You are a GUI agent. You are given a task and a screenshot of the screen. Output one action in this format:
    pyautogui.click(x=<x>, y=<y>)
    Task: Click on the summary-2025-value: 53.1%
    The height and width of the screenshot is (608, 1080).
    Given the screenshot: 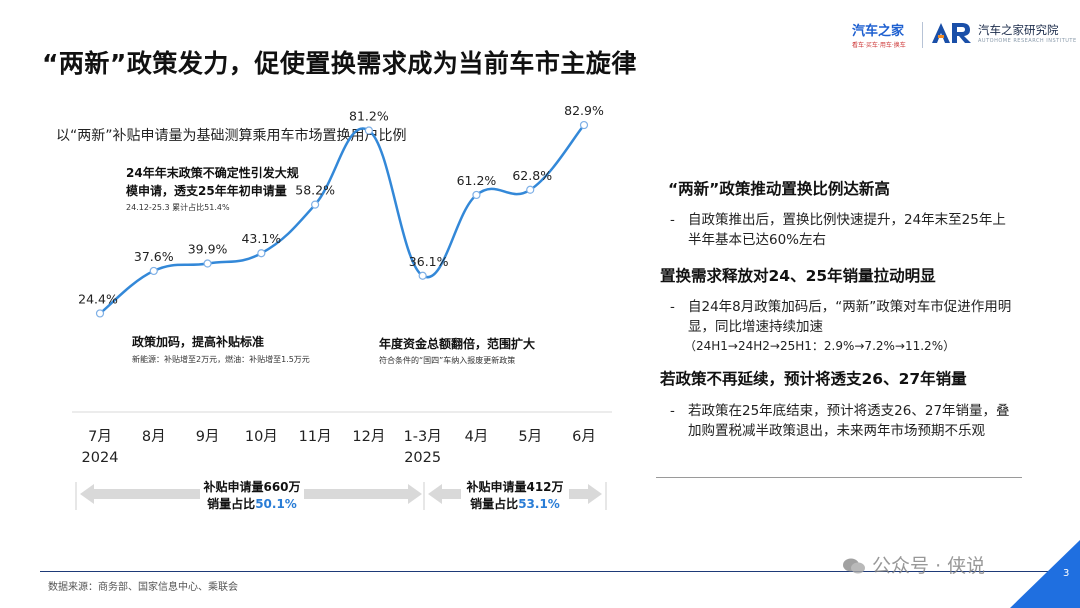 What is the action you would take?
    pyautogui.click(x=539, y=504)
    